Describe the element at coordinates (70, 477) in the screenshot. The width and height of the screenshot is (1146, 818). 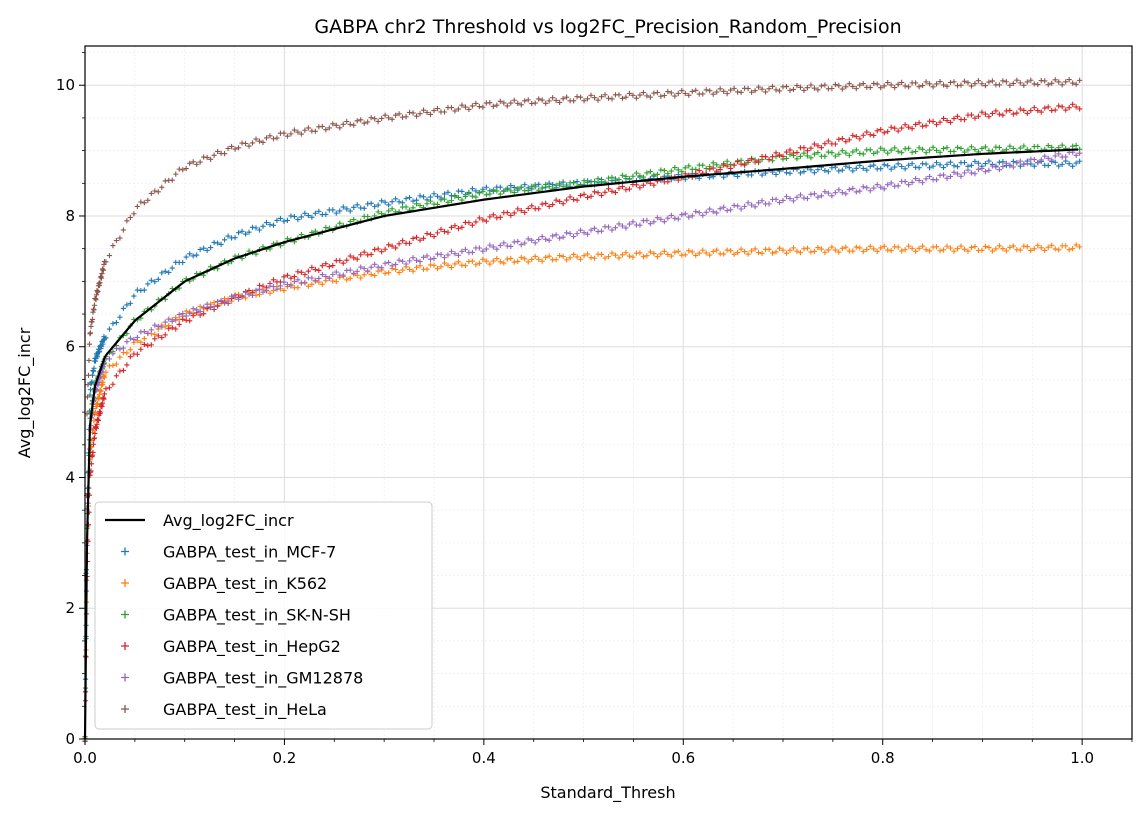
I see `y-tick-label: 4` at that location.